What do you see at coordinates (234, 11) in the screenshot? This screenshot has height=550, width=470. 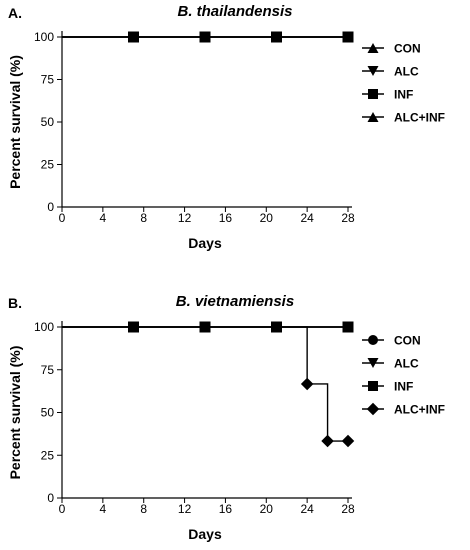 I see `chart-title: B. thailandensis` at bounding box center [234, 11].